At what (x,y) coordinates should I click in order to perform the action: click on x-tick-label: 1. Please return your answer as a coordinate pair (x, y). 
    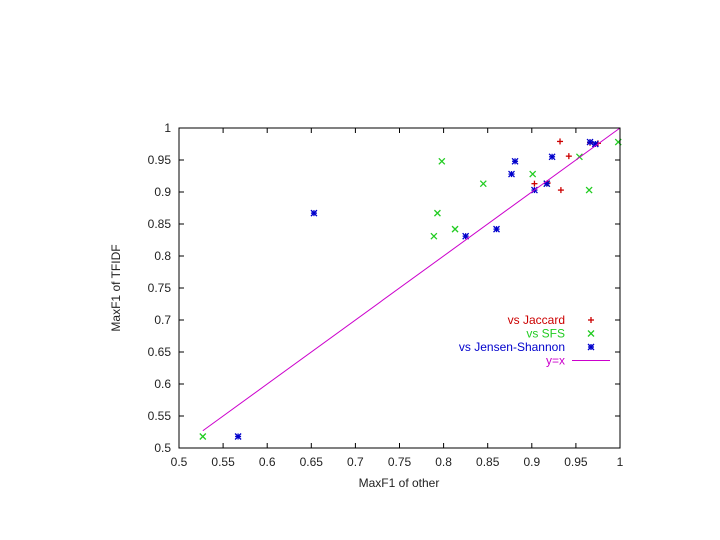
    Looking at the image, I should click on (620, 462).